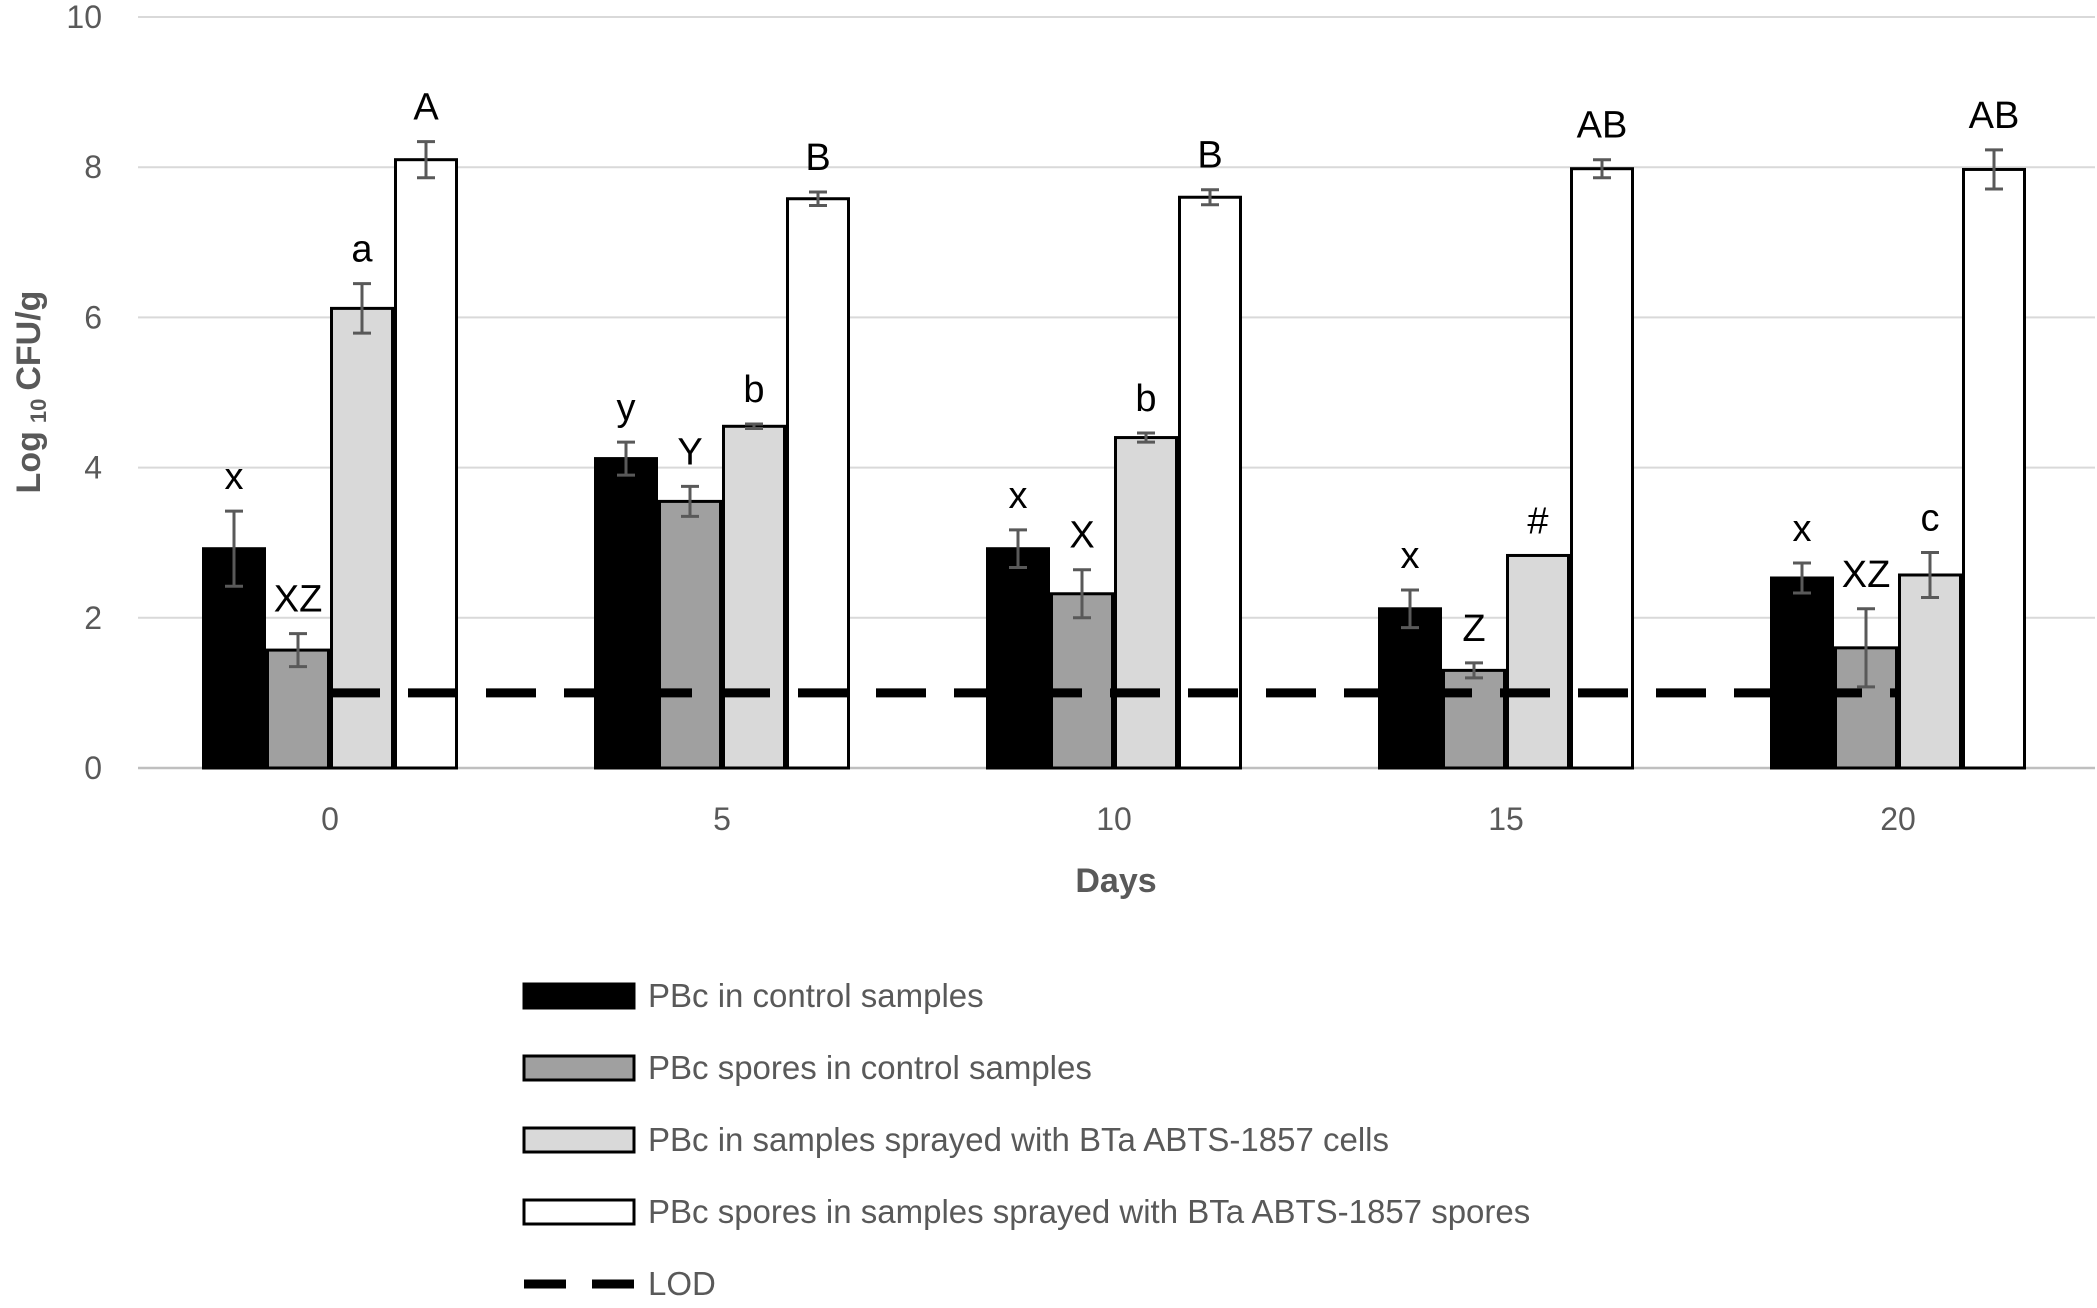  I want to click on significance-label-s1-day-0: x, so click(234, 477).